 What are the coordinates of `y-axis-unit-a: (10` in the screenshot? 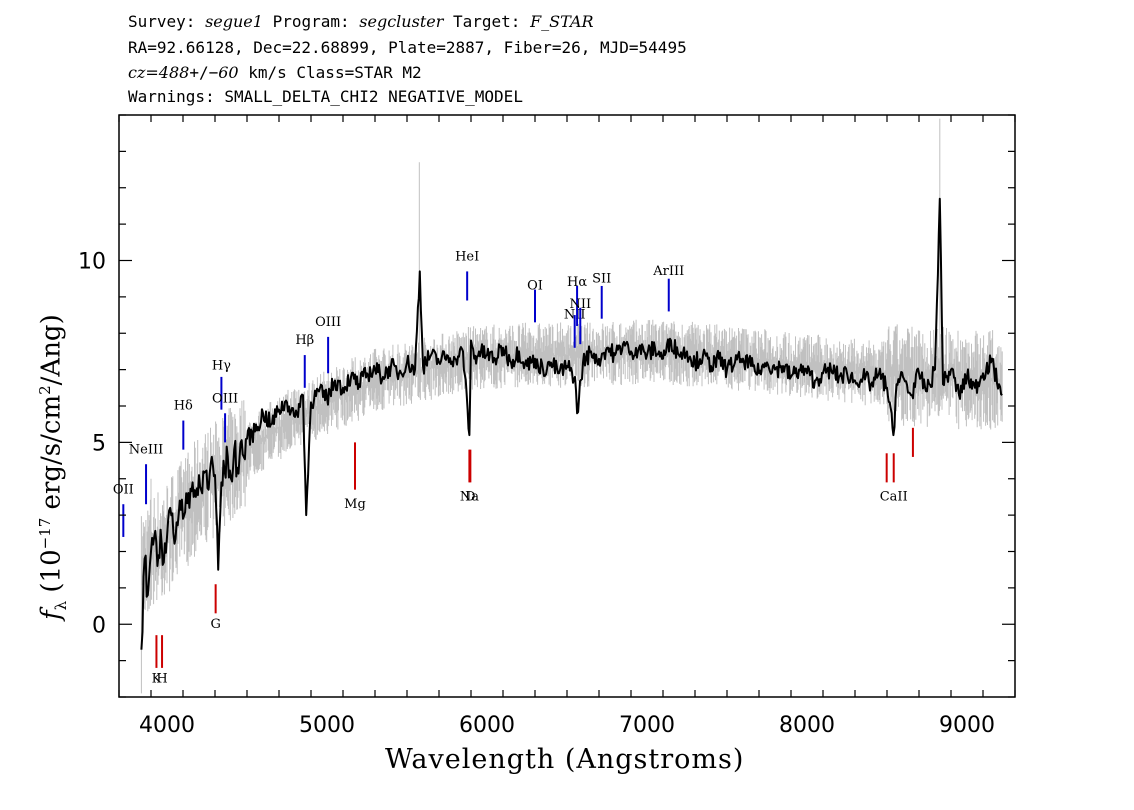 It's located at (51, 575).